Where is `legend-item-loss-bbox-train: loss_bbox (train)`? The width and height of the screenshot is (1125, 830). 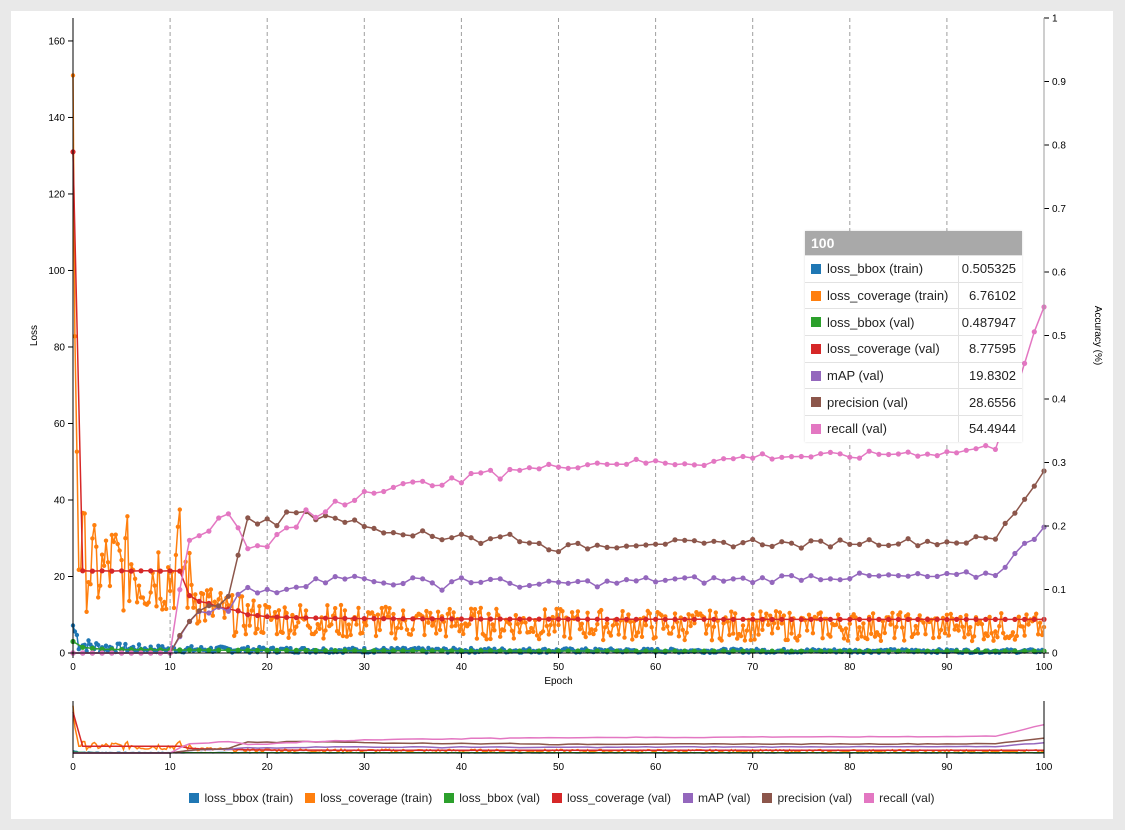 legend-item-loss-bbox-train: loss_bbox (train) is located at coordinates (241, 798).